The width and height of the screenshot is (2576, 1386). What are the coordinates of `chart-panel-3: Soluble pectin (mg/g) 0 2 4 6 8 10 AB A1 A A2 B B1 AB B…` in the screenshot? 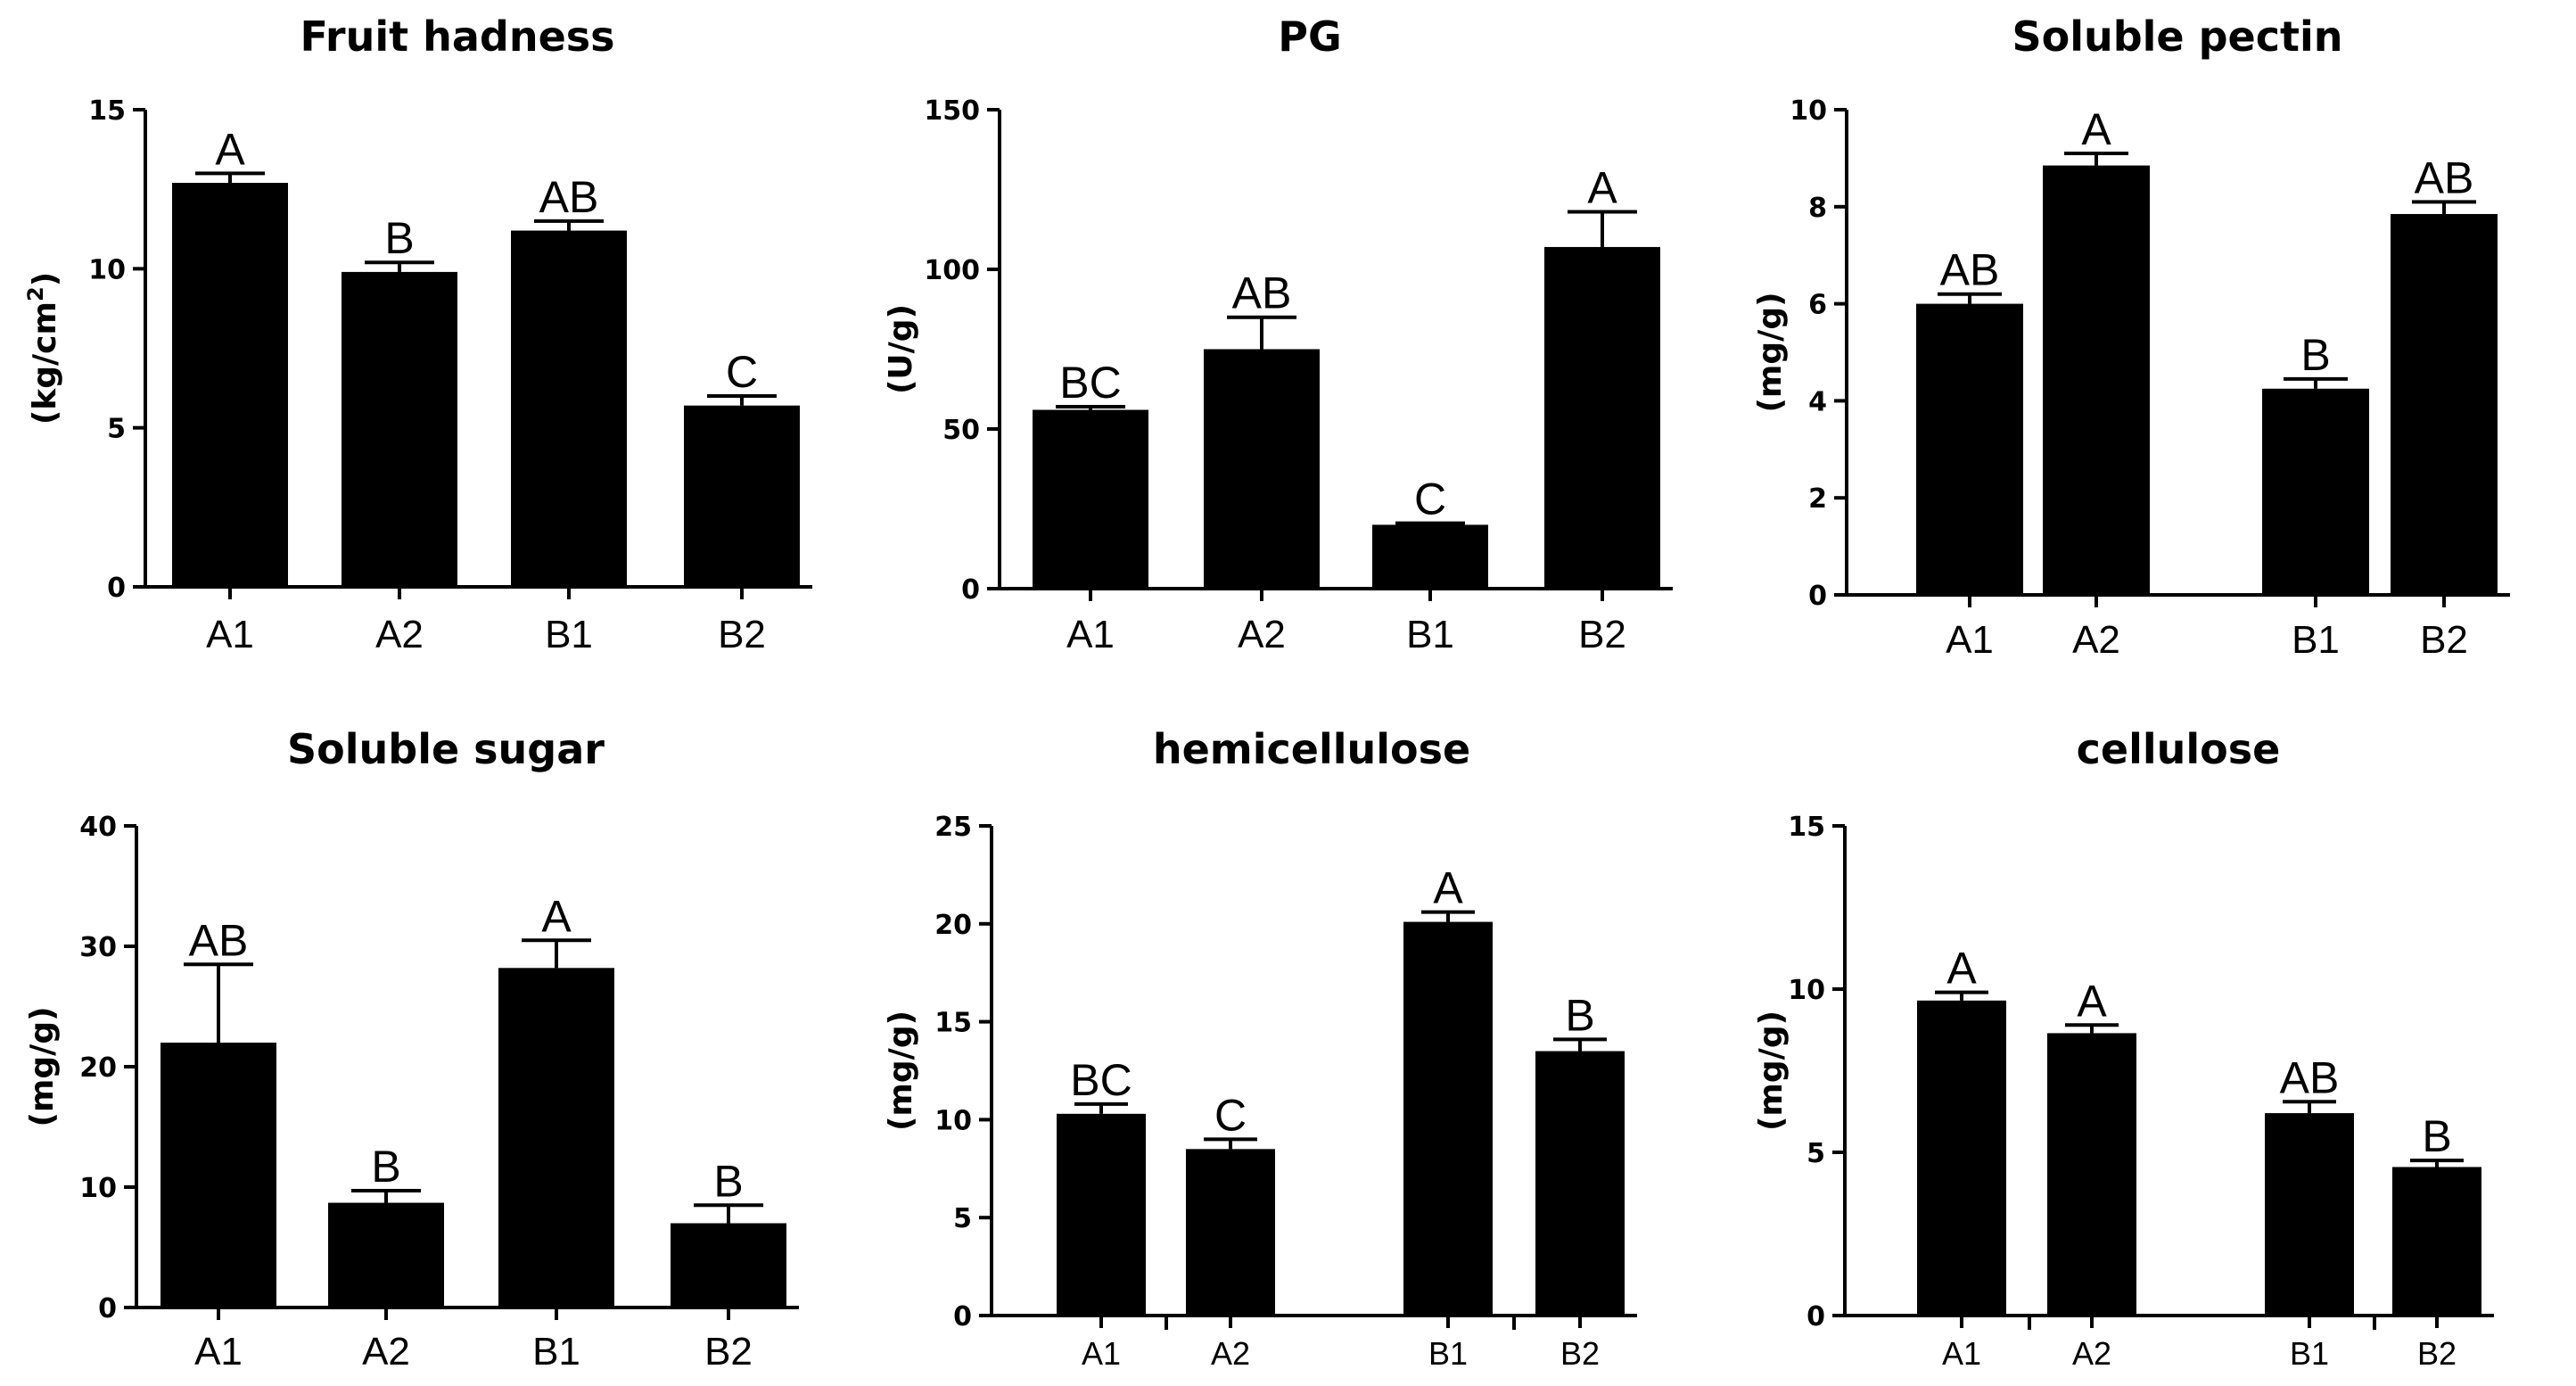 It's located at (2131, 337).